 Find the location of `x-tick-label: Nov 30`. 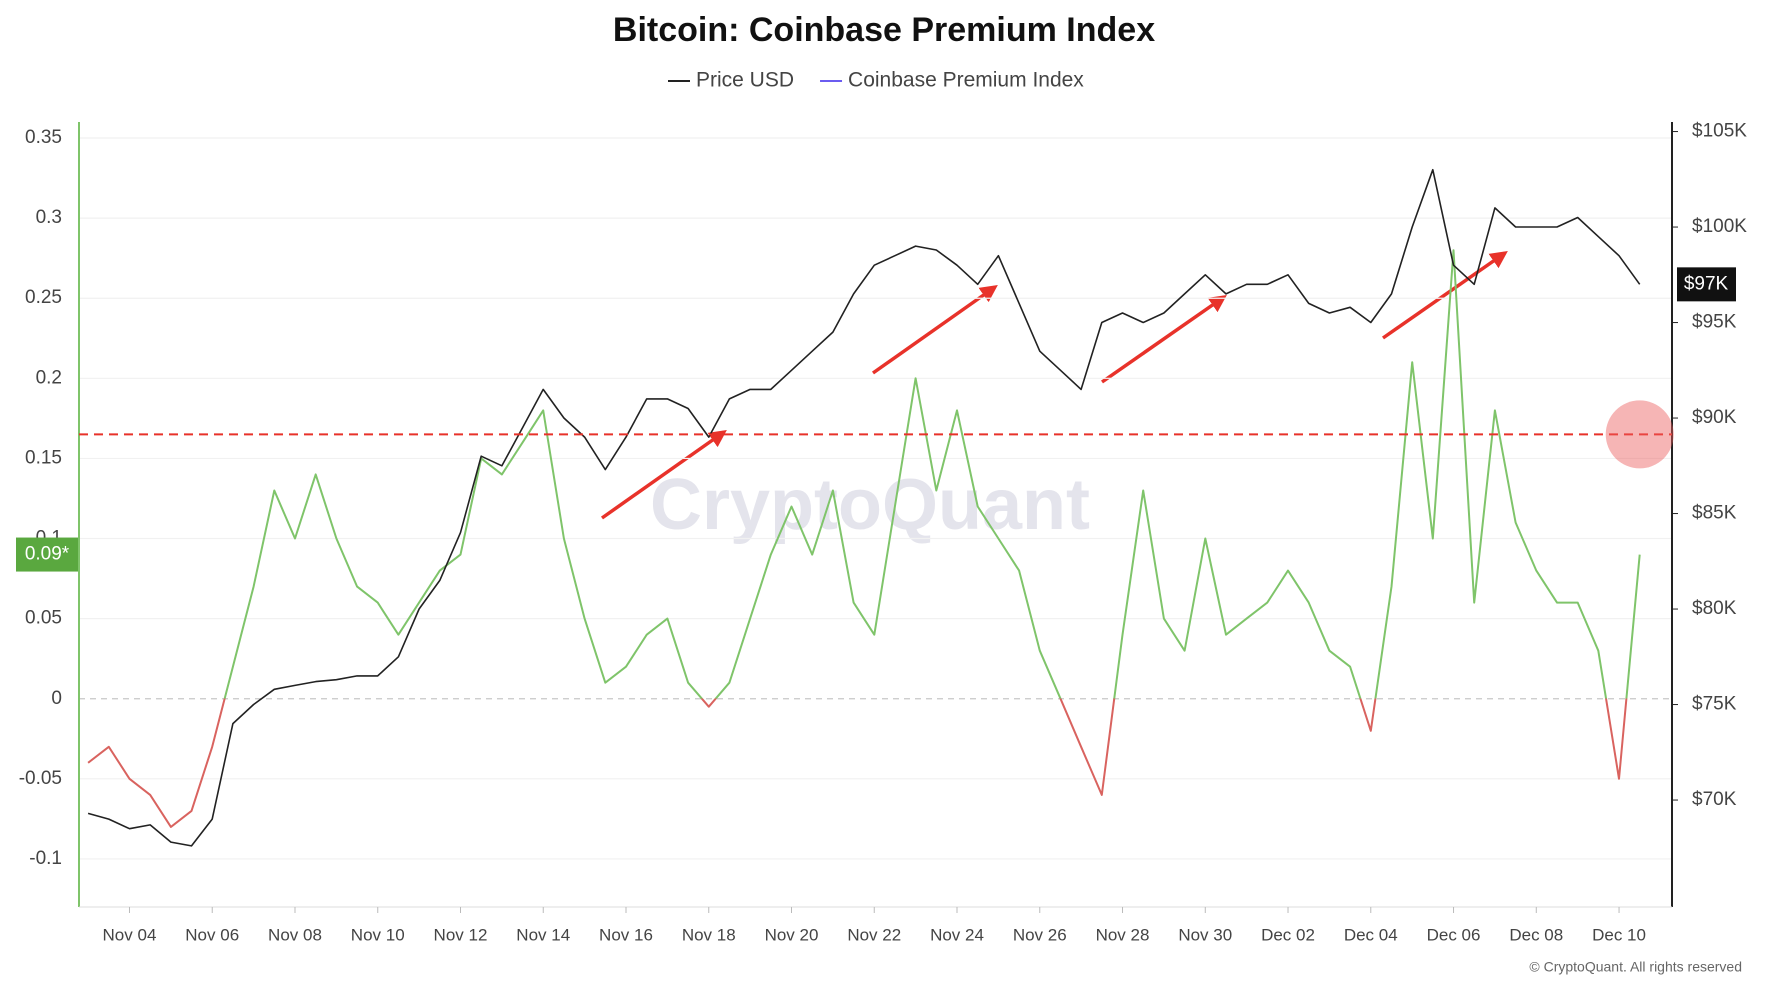

x-tick-label: Nov 30 is located at coordinates (1205, 934).